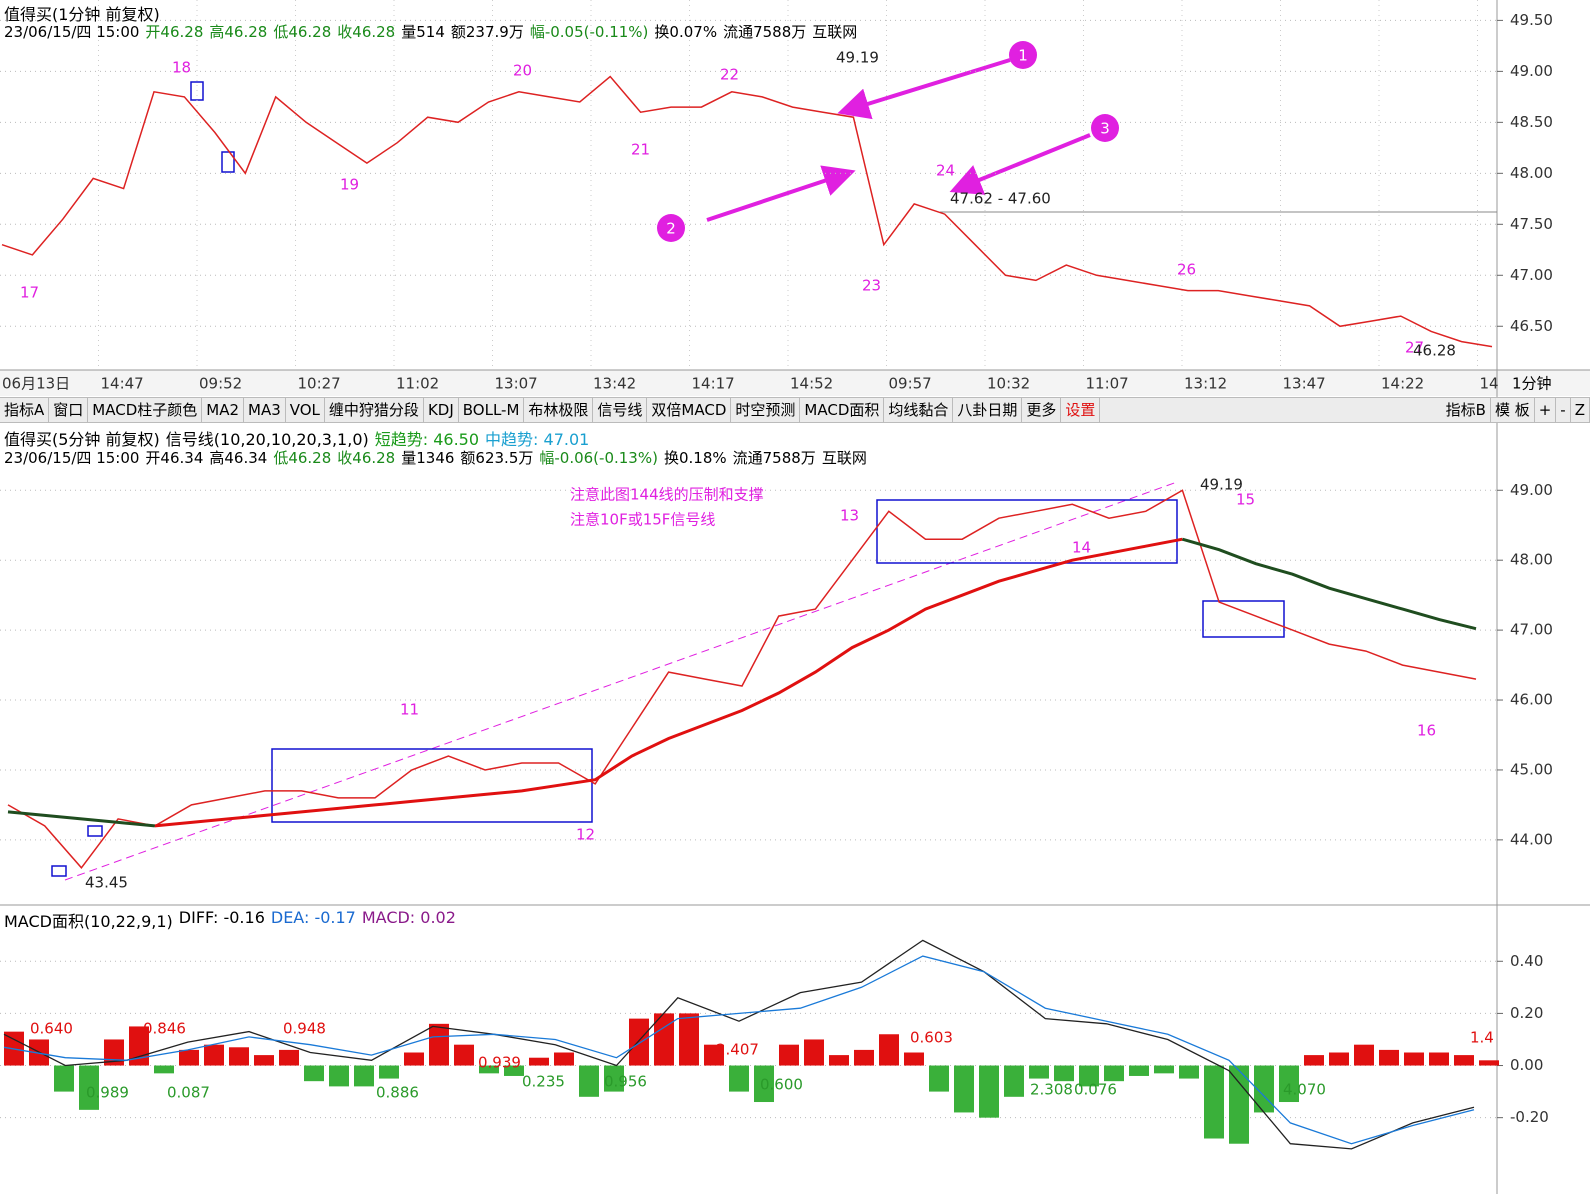  Describe the element at coordinates (304, 1029) in the screenshot. I see `macd-label: 0.948` at that location.